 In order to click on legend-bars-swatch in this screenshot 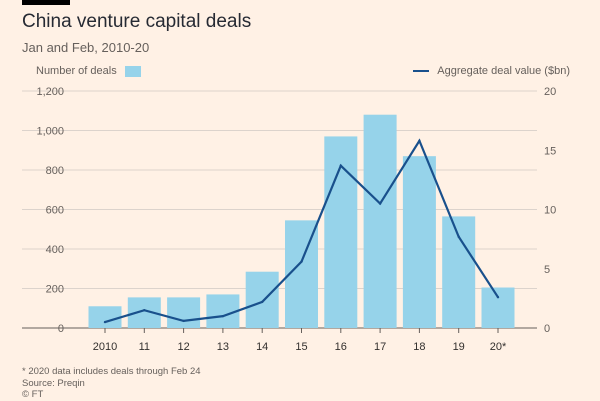, I will do `click(132, 71)`.